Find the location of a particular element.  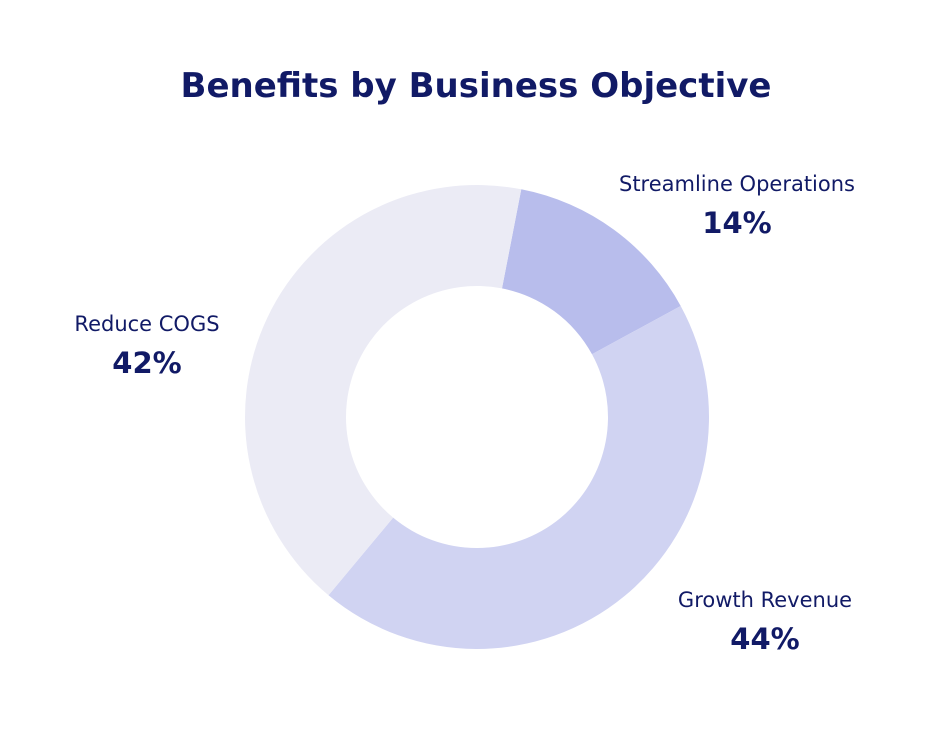

slice-label-streamline-operations: Streamline Operations is located at coordinates (737, 184).